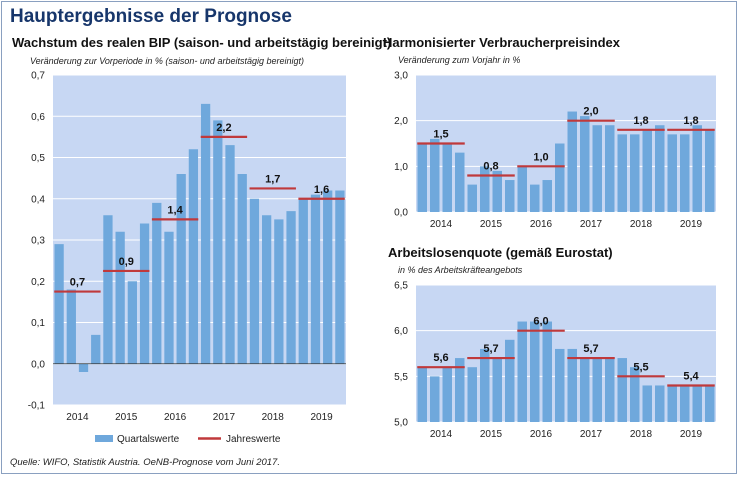 This screenshot has height=477, width=740. Describe the element at coordinates (188, 439) in the screenshot. I see `gdp-legend: Quartalswerte Jahreswerte` at that location.